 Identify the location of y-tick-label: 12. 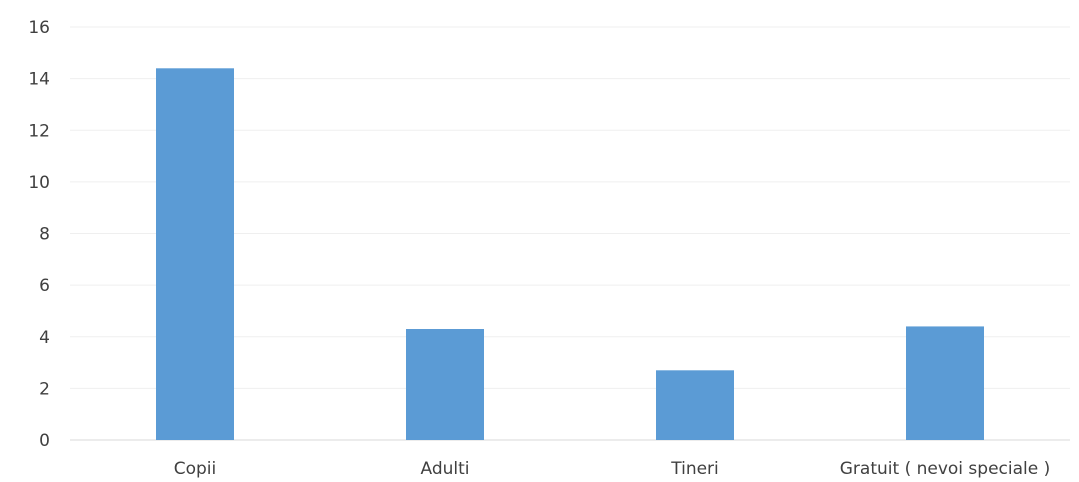
(39, 131).